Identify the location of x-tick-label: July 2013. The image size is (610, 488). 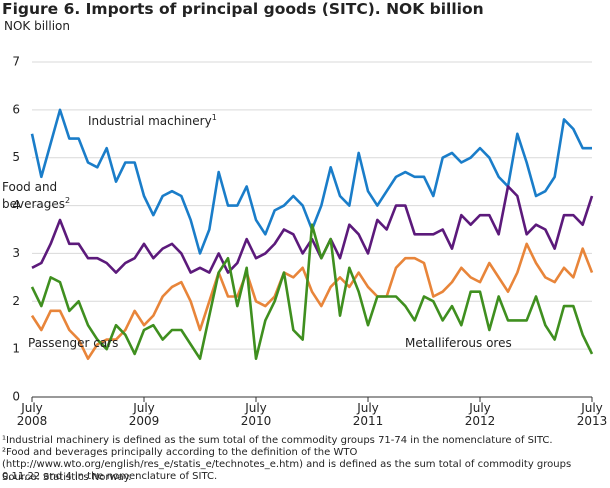
(592, 414).